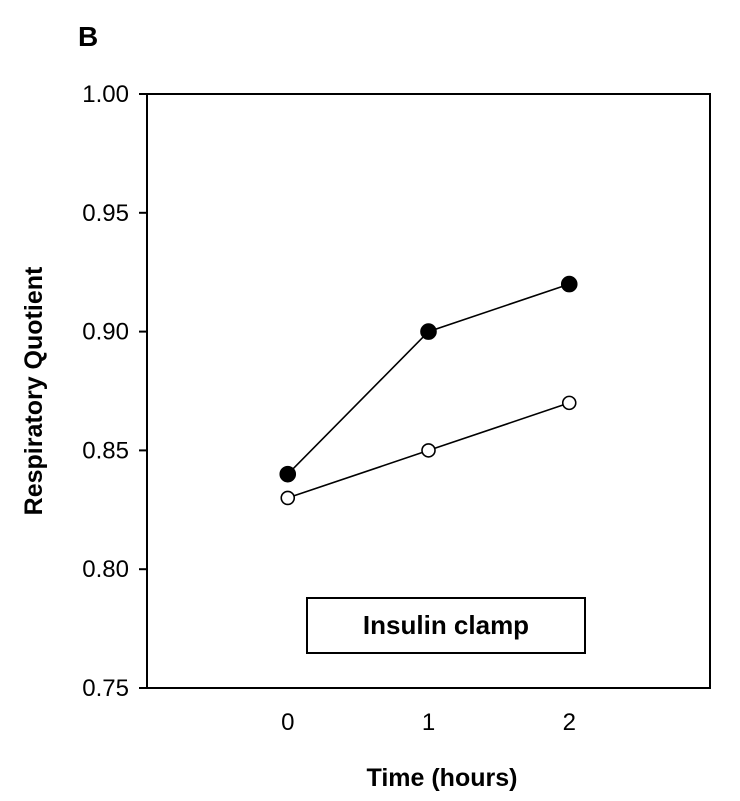 The width and height of the screenshot is (740, 801). I want to click on panel-label: B, so click(88, 36).